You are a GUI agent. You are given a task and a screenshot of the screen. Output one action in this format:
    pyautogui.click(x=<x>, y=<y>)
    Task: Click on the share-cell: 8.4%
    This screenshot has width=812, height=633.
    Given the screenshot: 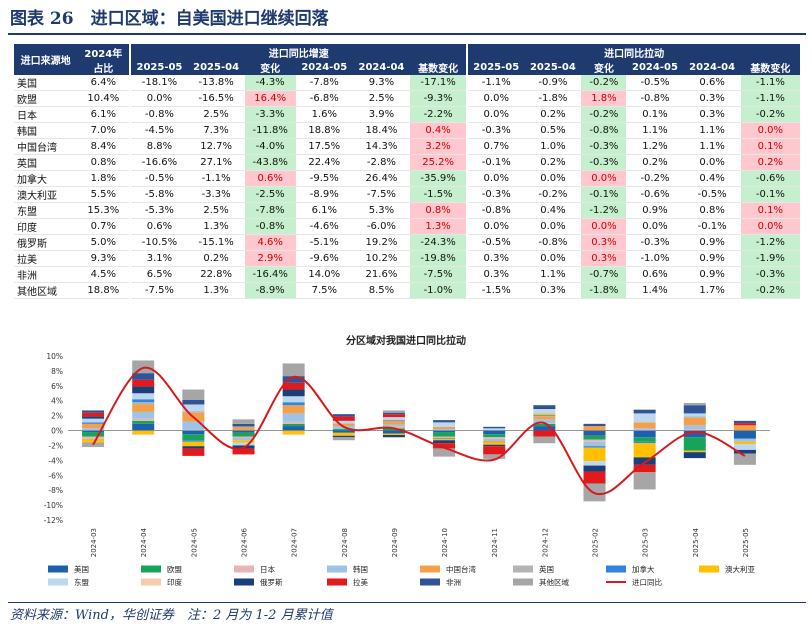 What is the action you would take?
    pyautogui.click(x=104, y=146)
    